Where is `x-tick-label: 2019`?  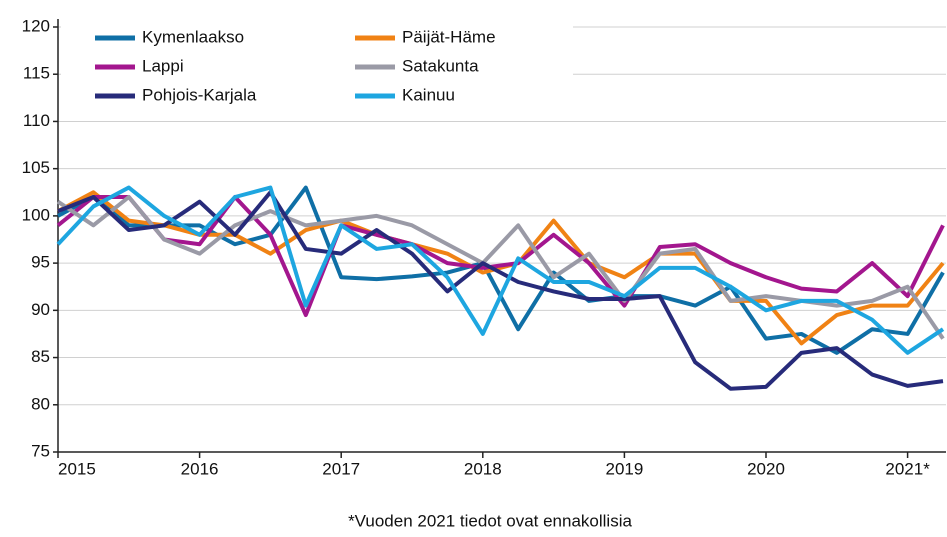 x-tick-label: 2019 is located at coordinates (624, 468).